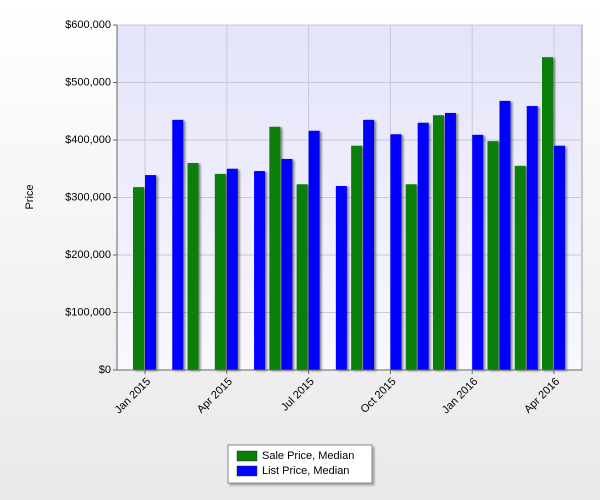 The image size is (600, 500). What do you see at coordinates (88, 312) in the screenshot?
I see `y-tick-label: $100,000` at bounding box center [88, 312].